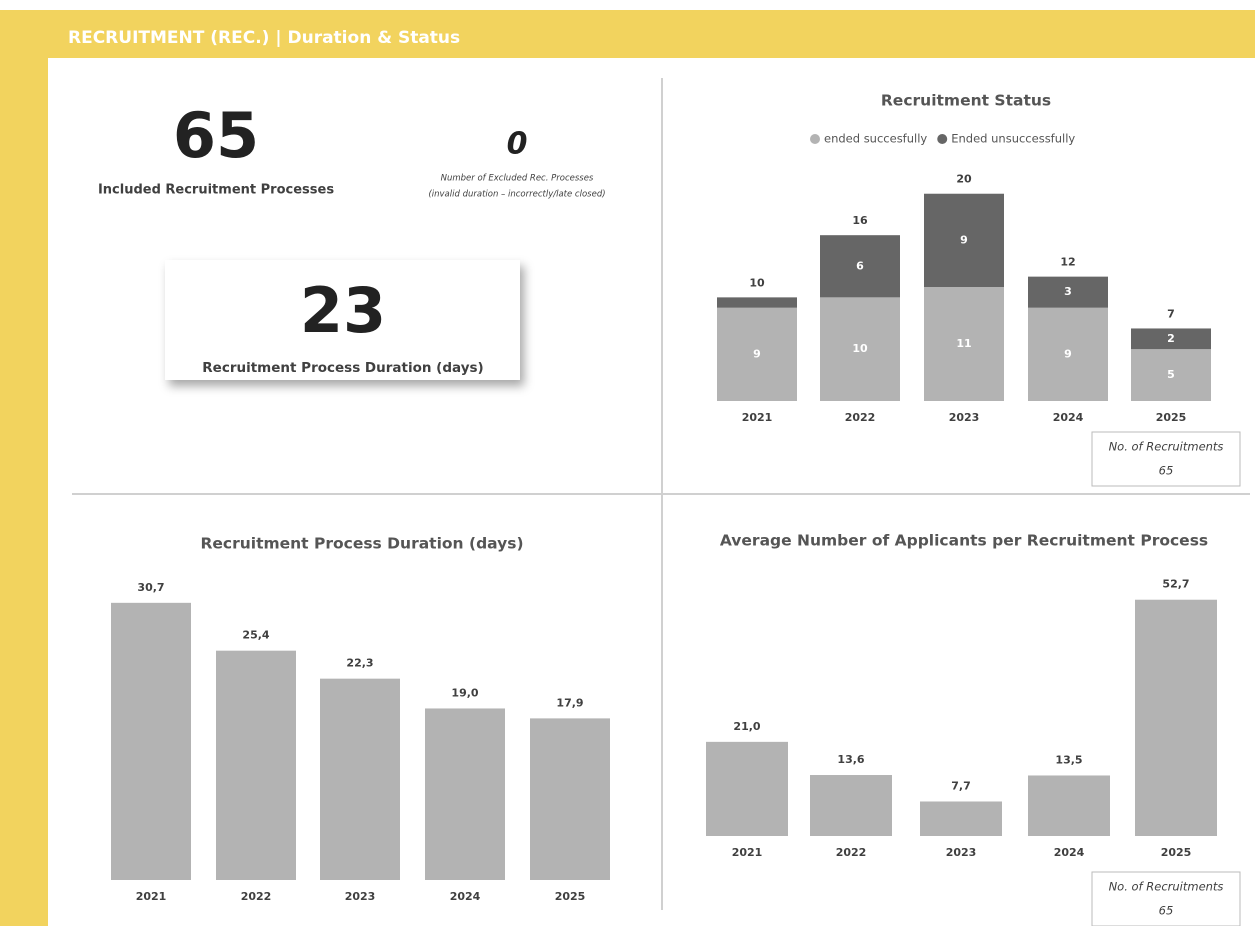 The width and height of the screenshot is (1255, 926). What do you see at coordinates (757, 282) in the screenshot?
I see `total-label: 10` at bounding box center [757, 282].